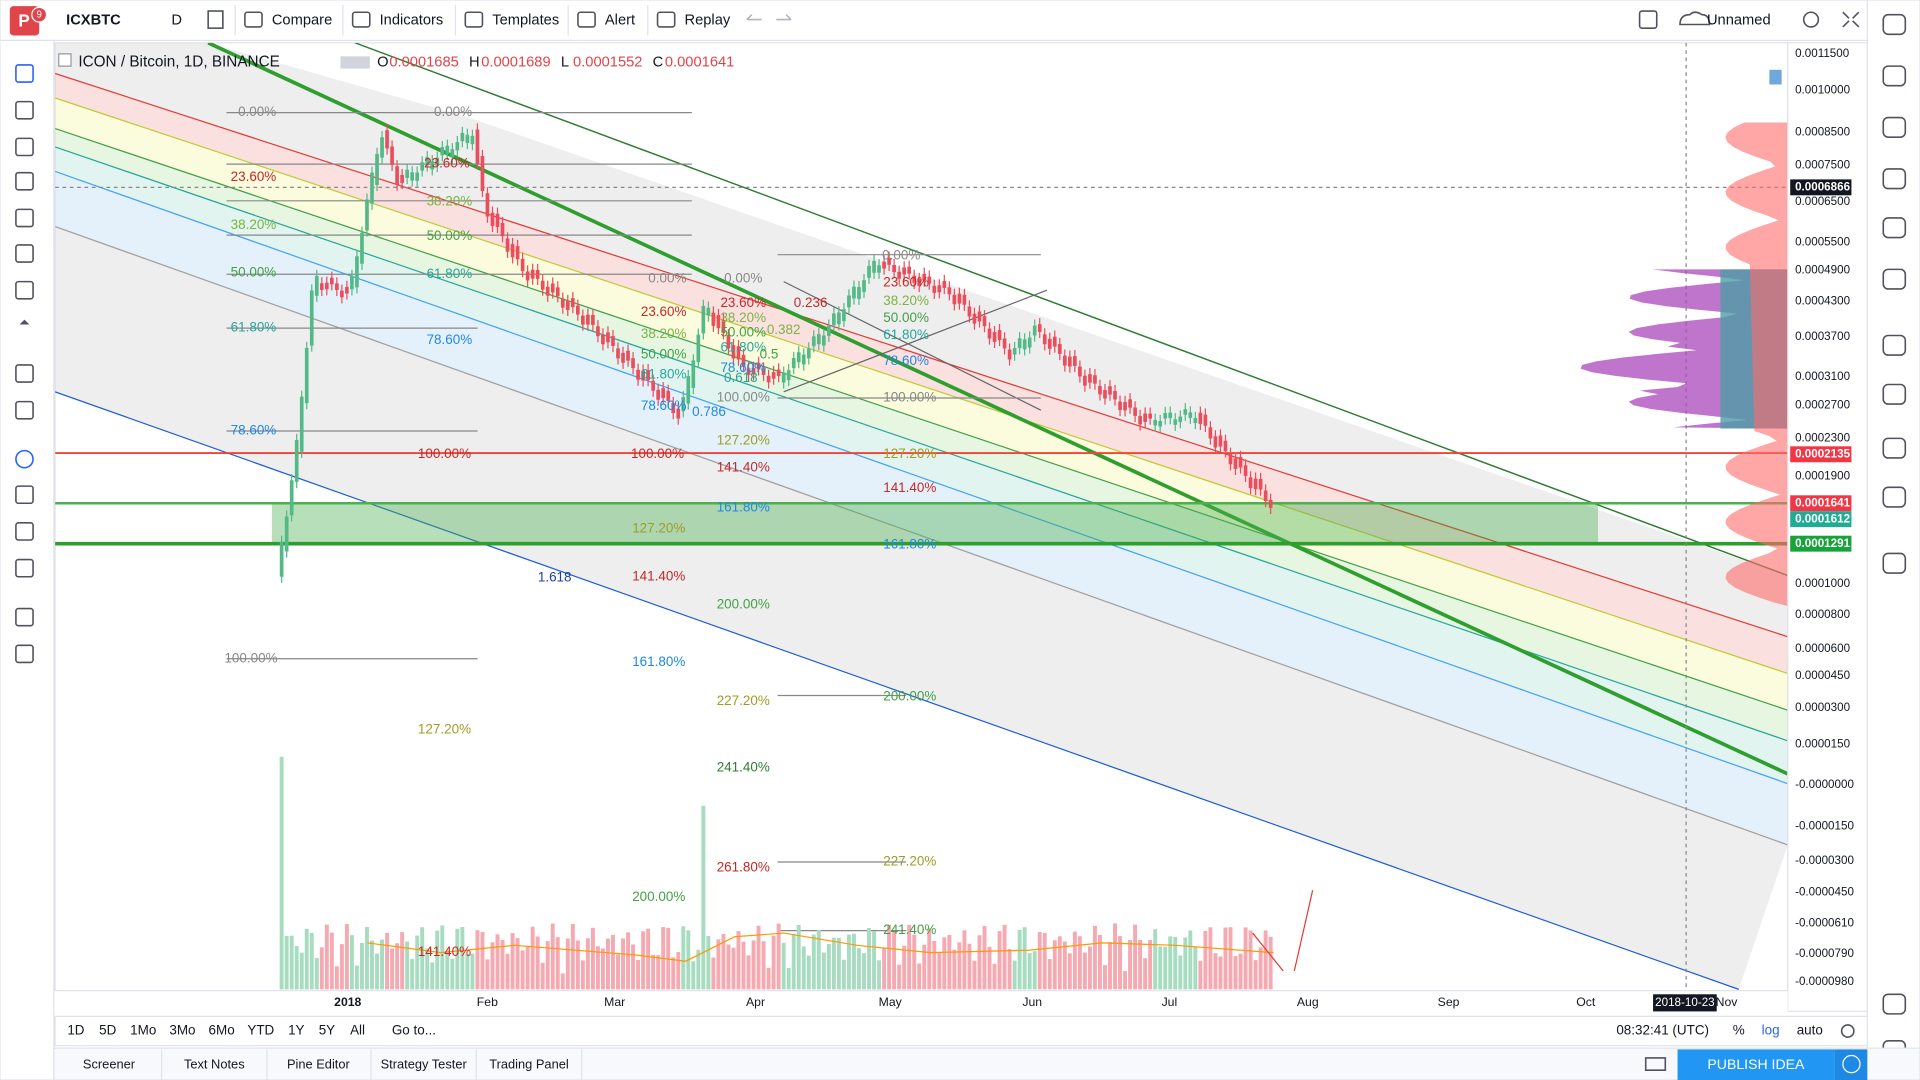 This screenshot has height=1080, width=1920. What do you see at coordinates (1775, 77) in the screenshot?
I see `info-flag` at bounding box center [1775, 77].